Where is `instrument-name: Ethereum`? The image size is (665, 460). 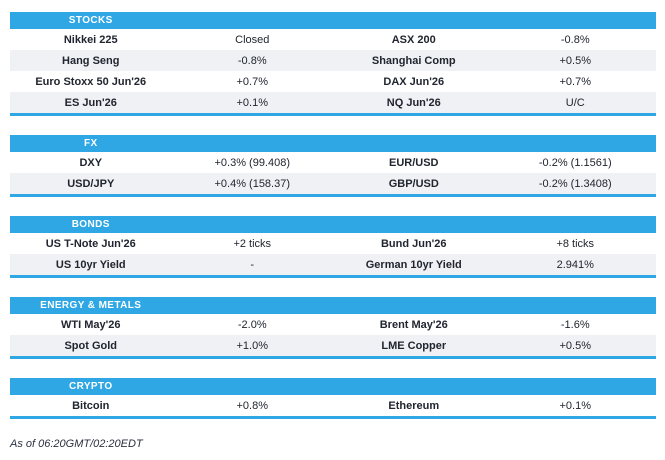
instrument-name: Ethereum is located at coordinates (414, 405).